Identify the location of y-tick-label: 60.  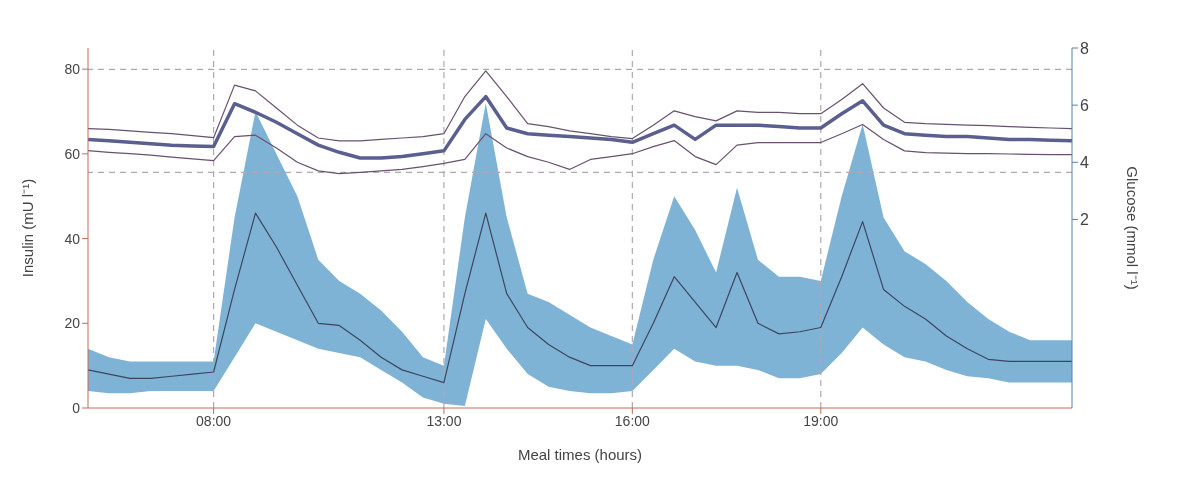
(72, 153).